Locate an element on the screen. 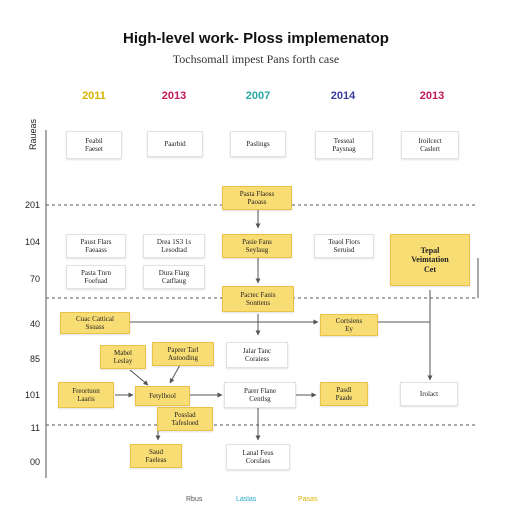  year-label-2: 2013 is located at coordinates (174, 96).